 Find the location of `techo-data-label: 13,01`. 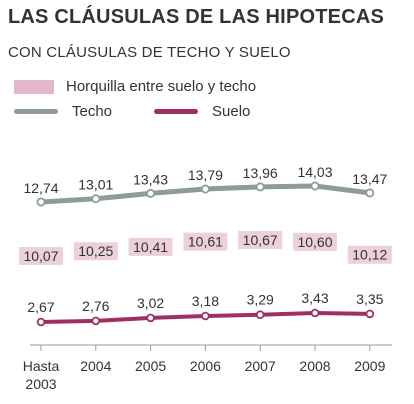

techo-data-label: 13,01 is located at coordinates (95, 185).